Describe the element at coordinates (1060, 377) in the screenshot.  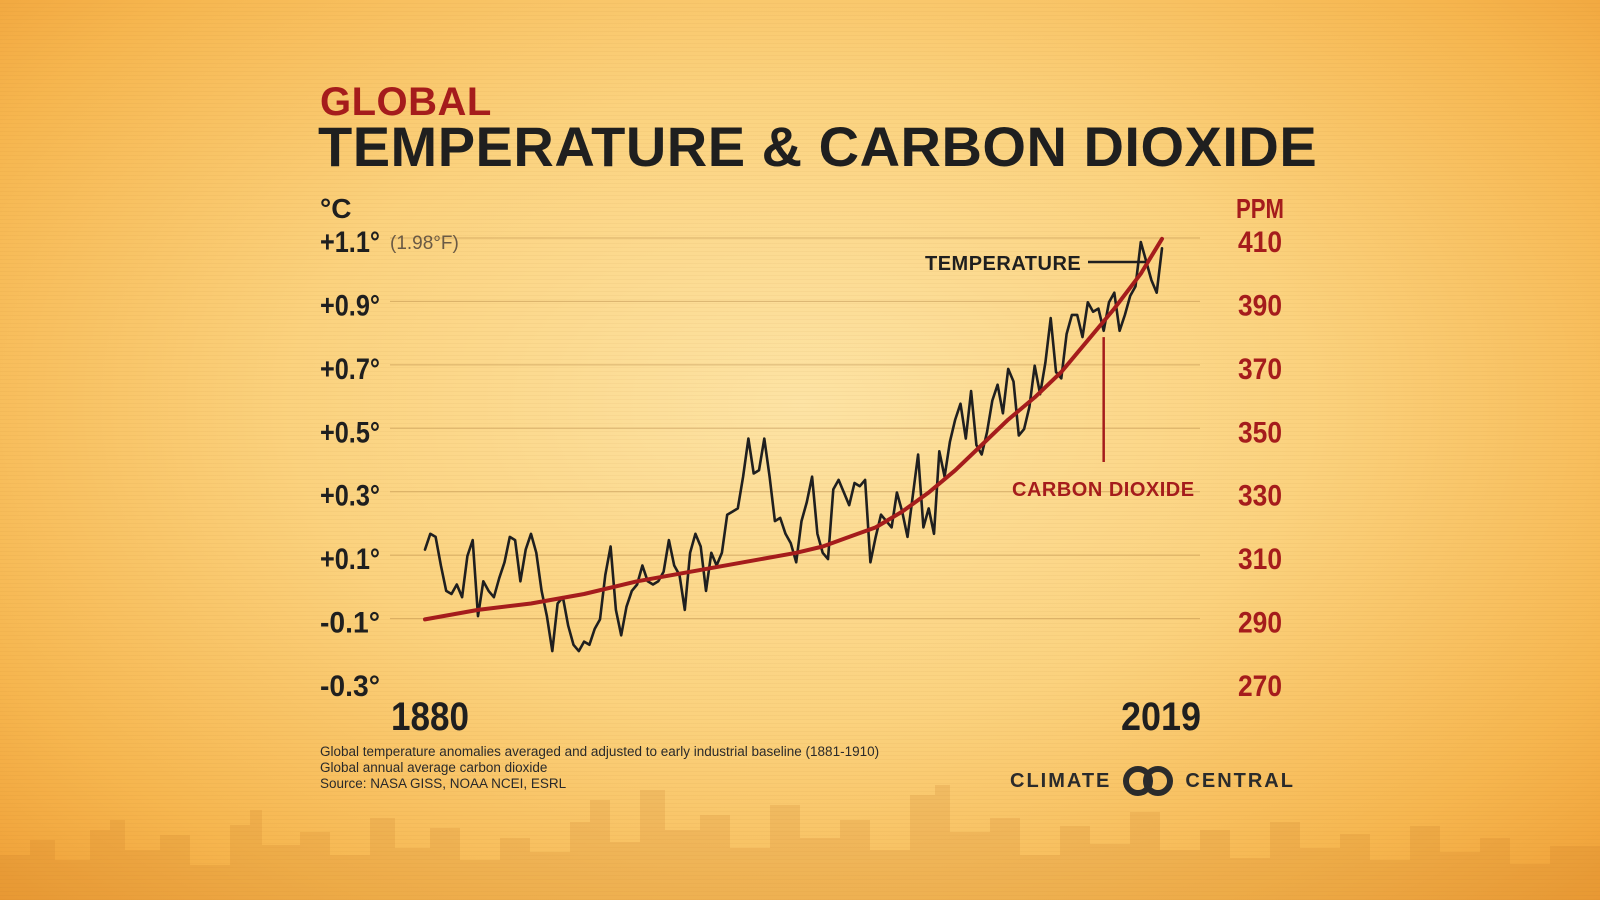
I see `annotations: TEMPERATURE CARBON DIOXIDE` at that location.